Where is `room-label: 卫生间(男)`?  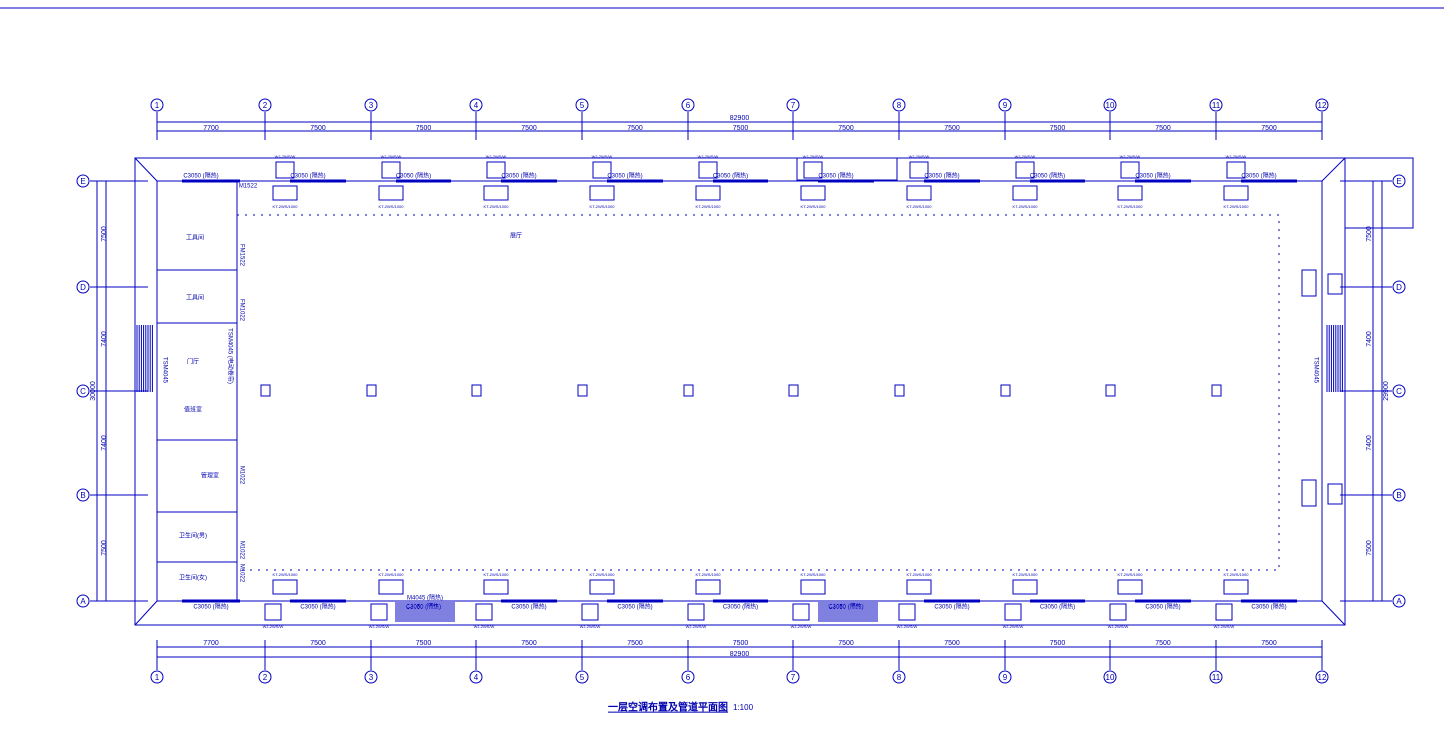
room-label: 卫生间(男) is located at coordinates (193, 536).